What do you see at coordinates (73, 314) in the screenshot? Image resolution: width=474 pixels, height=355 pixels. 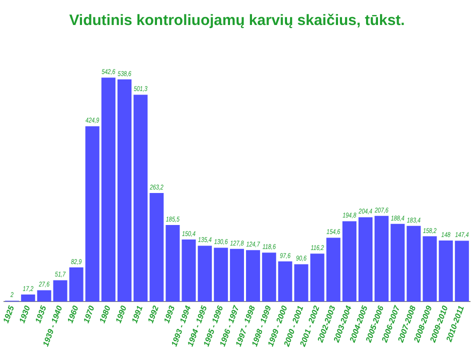 I see `x-tick-label: 1960` at bounding box center [73, 314].